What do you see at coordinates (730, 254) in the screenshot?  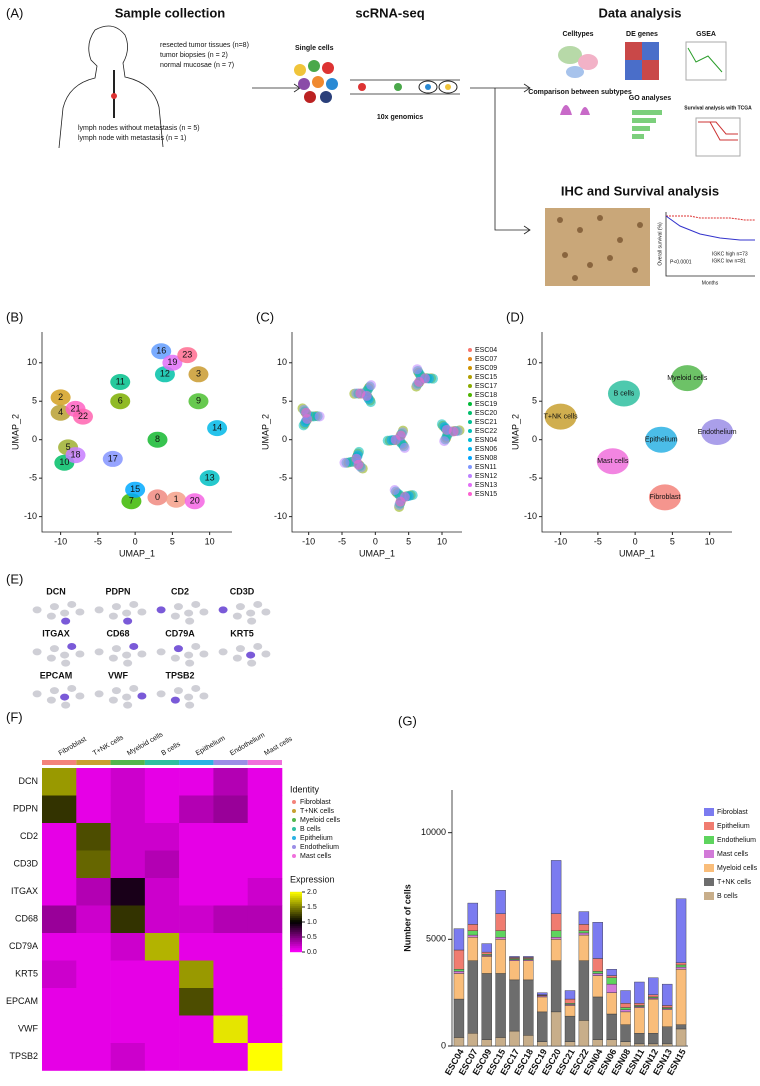 I see `km-legend: IGKC high n=73` at bounding box center [730, 254].